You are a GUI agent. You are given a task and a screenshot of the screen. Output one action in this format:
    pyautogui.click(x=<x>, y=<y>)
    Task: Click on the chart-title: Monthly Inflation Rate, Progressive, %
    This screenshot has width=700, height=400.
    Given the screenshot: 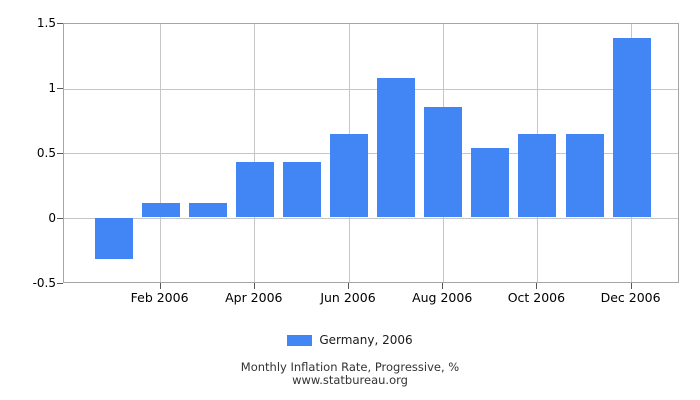 What is the action you would take?
    pyautogui.click(x=350, y=367)
    